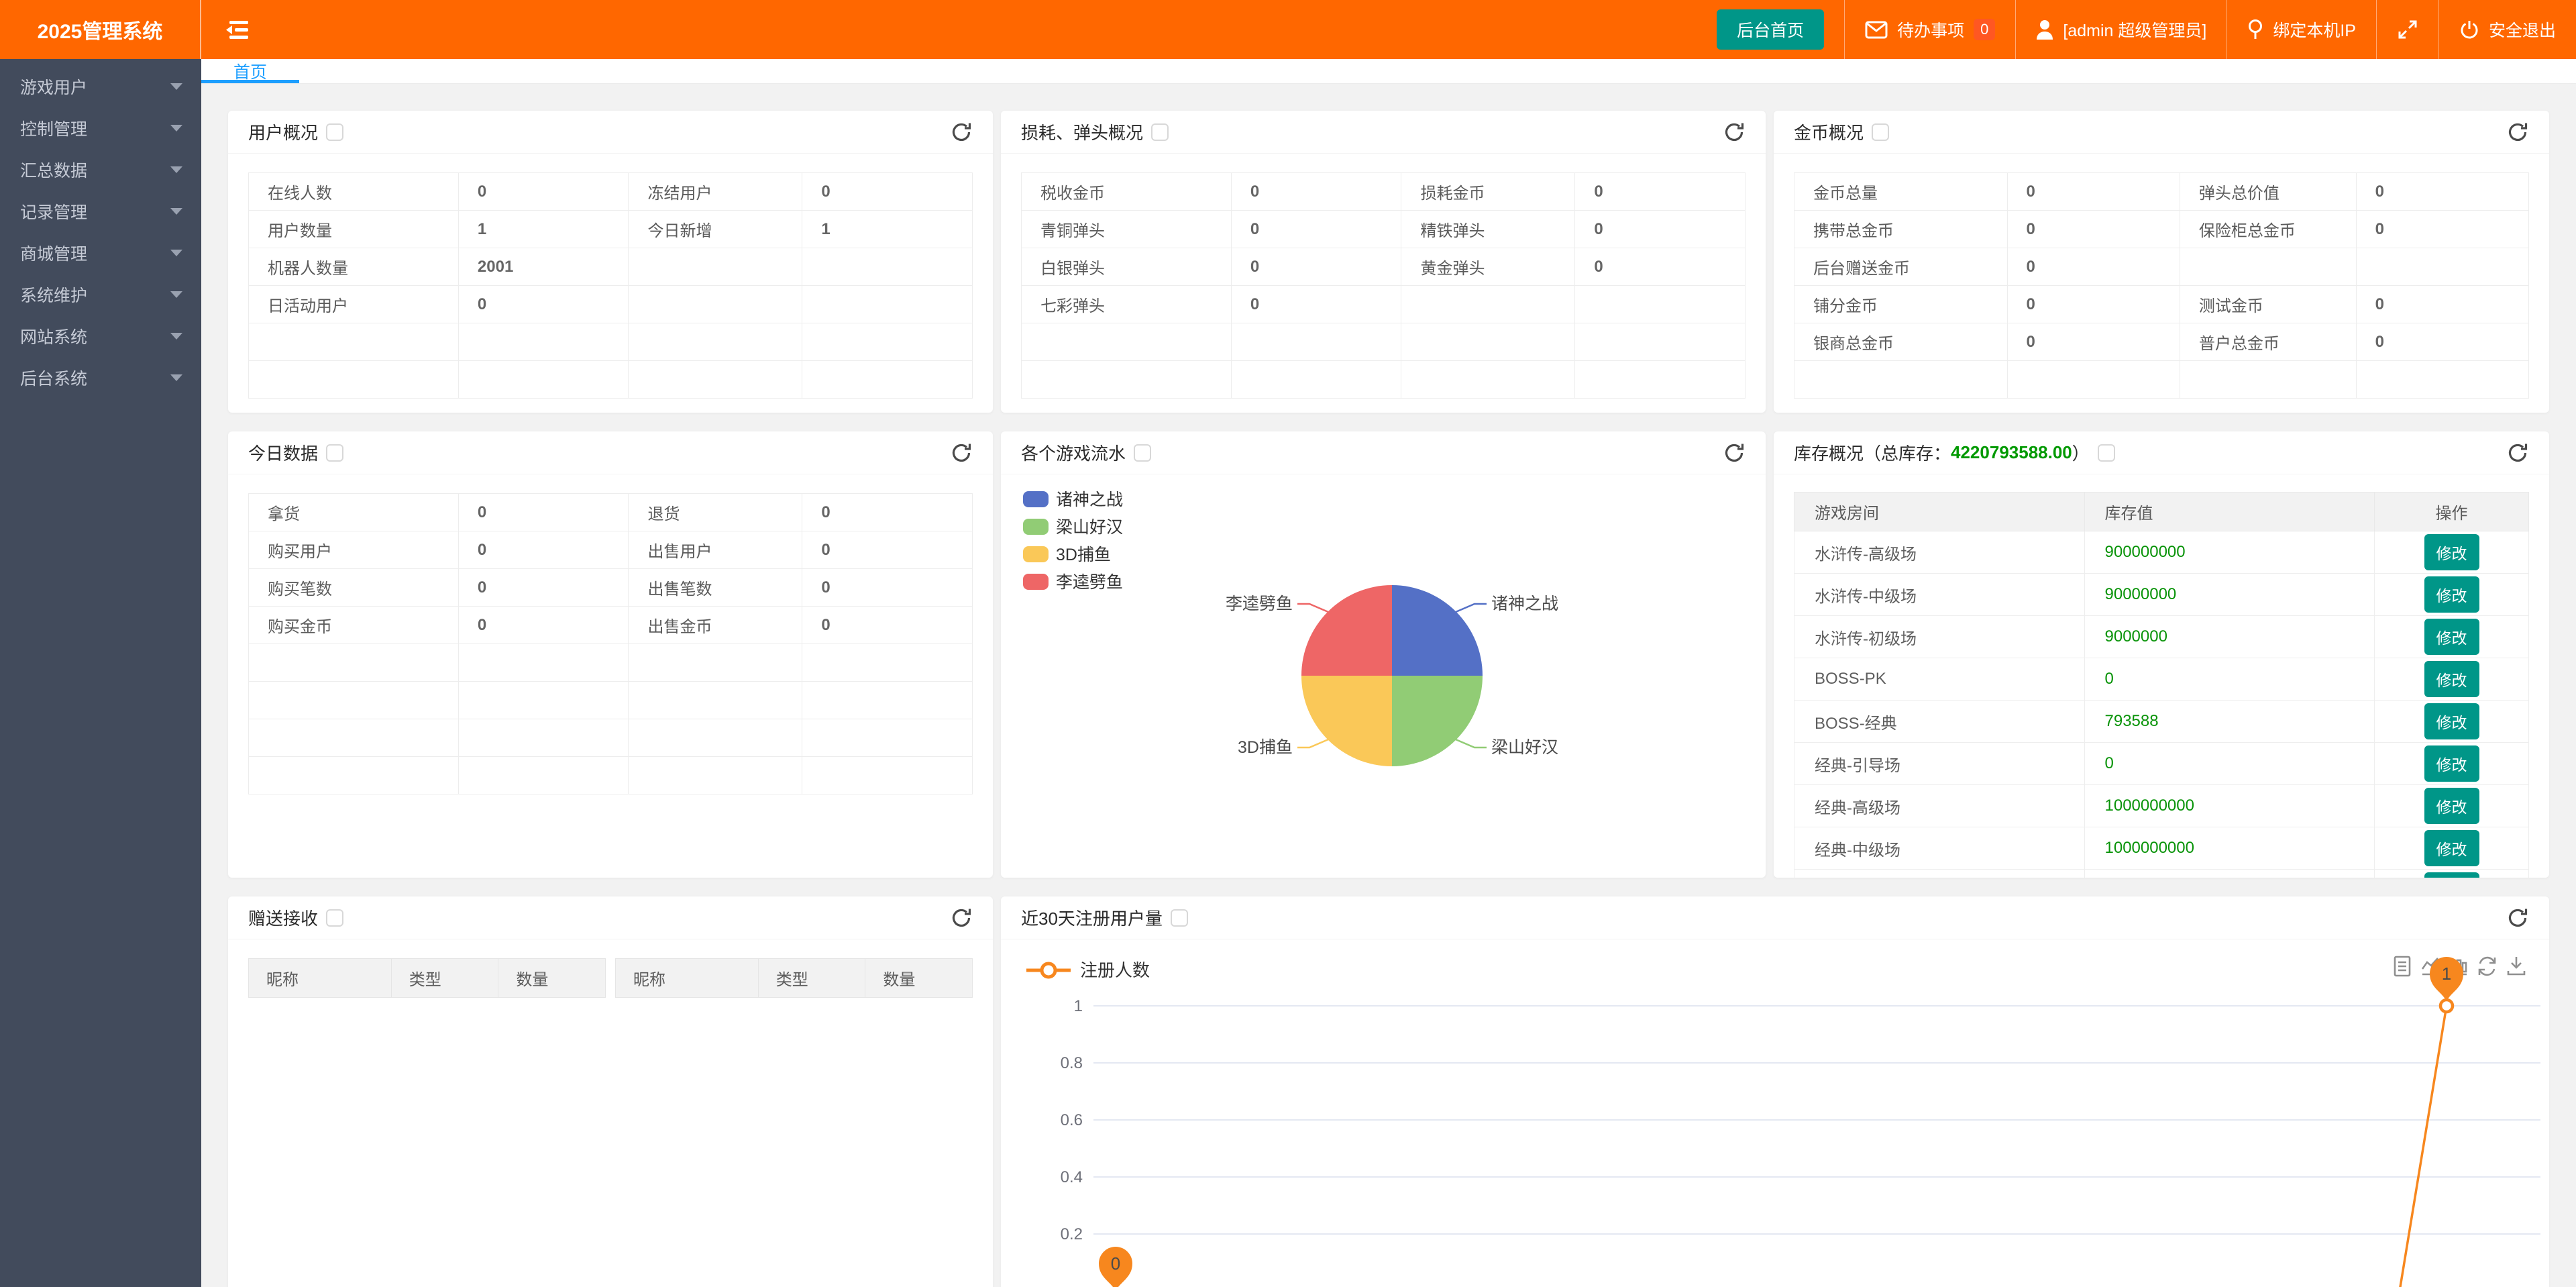  I want to click on column-header: 数量, so click(919, 978).